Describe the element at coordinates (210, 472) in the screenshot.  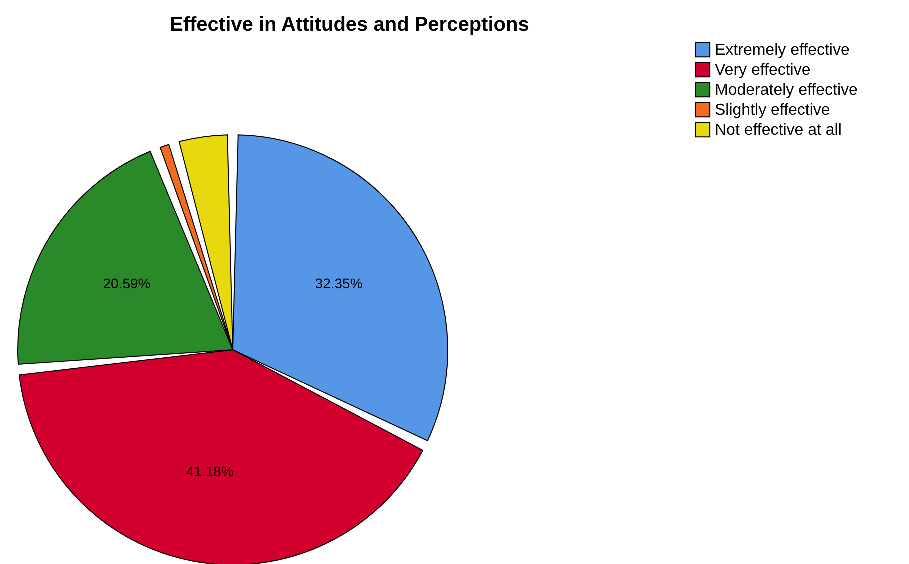
I see `data-label: 41.18%` at that location.